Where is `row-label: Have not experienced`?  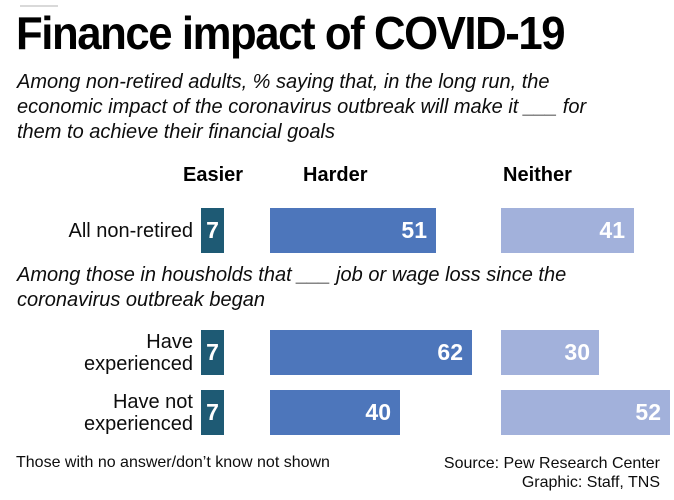
row-label: Have not experienced is located at coordinates (138, 412).